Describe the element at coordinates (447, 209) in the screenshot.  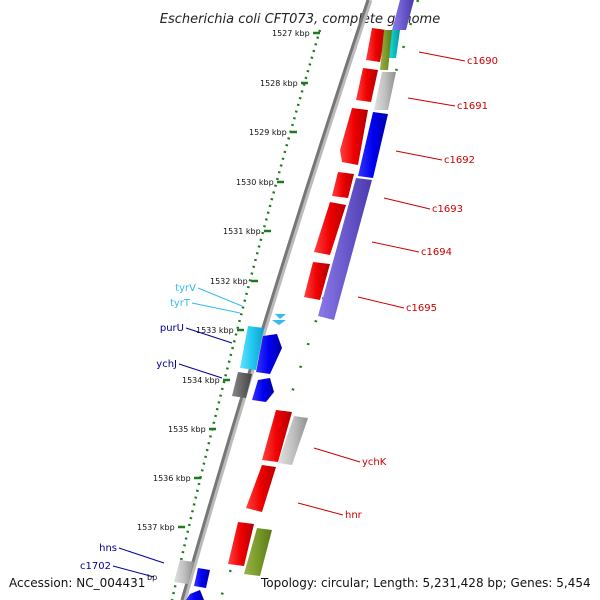
I see `gene-label-c1693: c1693` at that location.